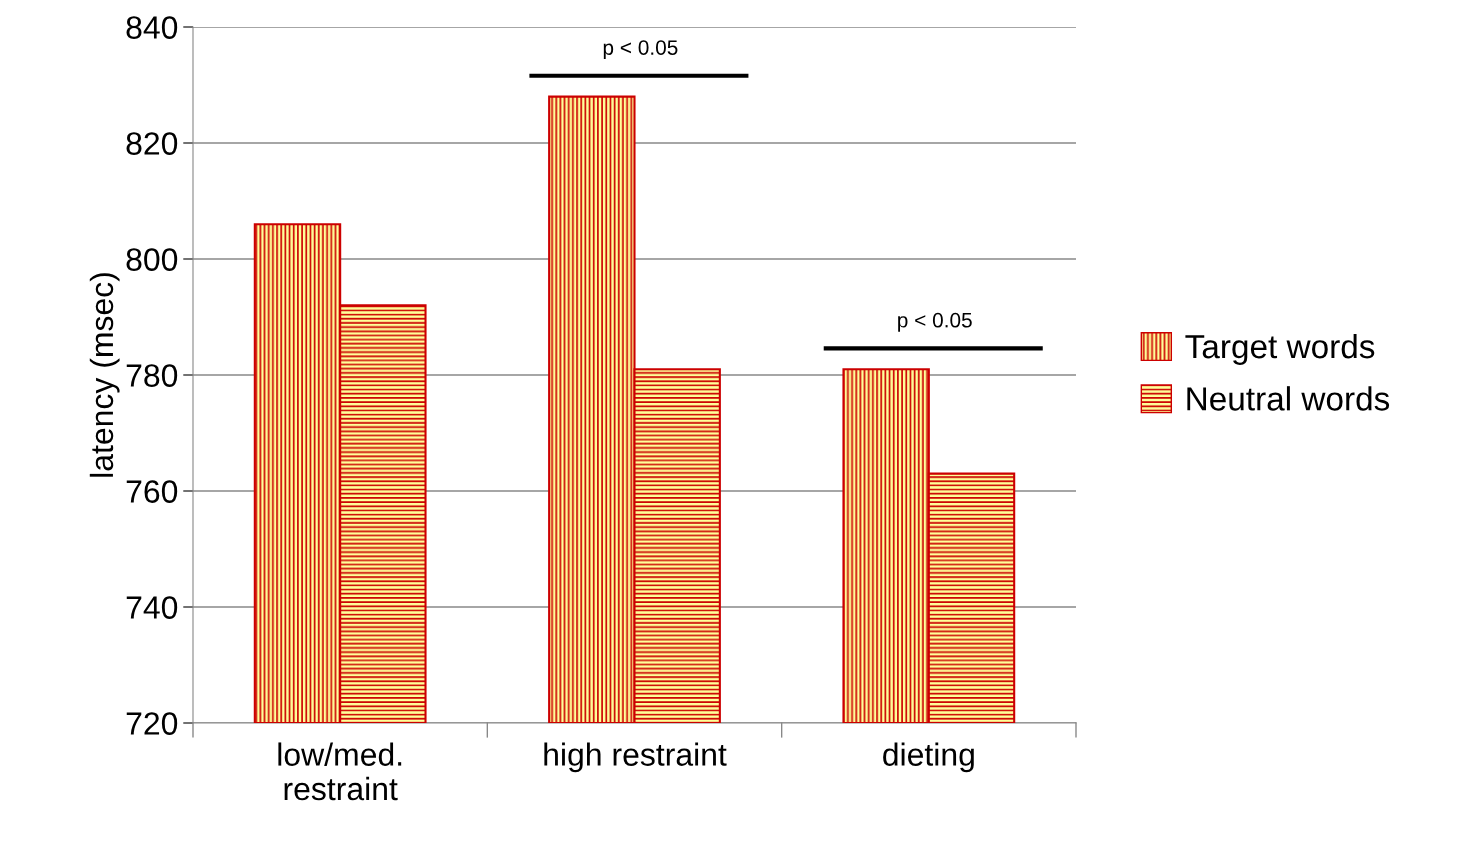 The height and width of the screenshot is (857, 1477). I want to click on y-tick-label: 820, so click(152, 143).